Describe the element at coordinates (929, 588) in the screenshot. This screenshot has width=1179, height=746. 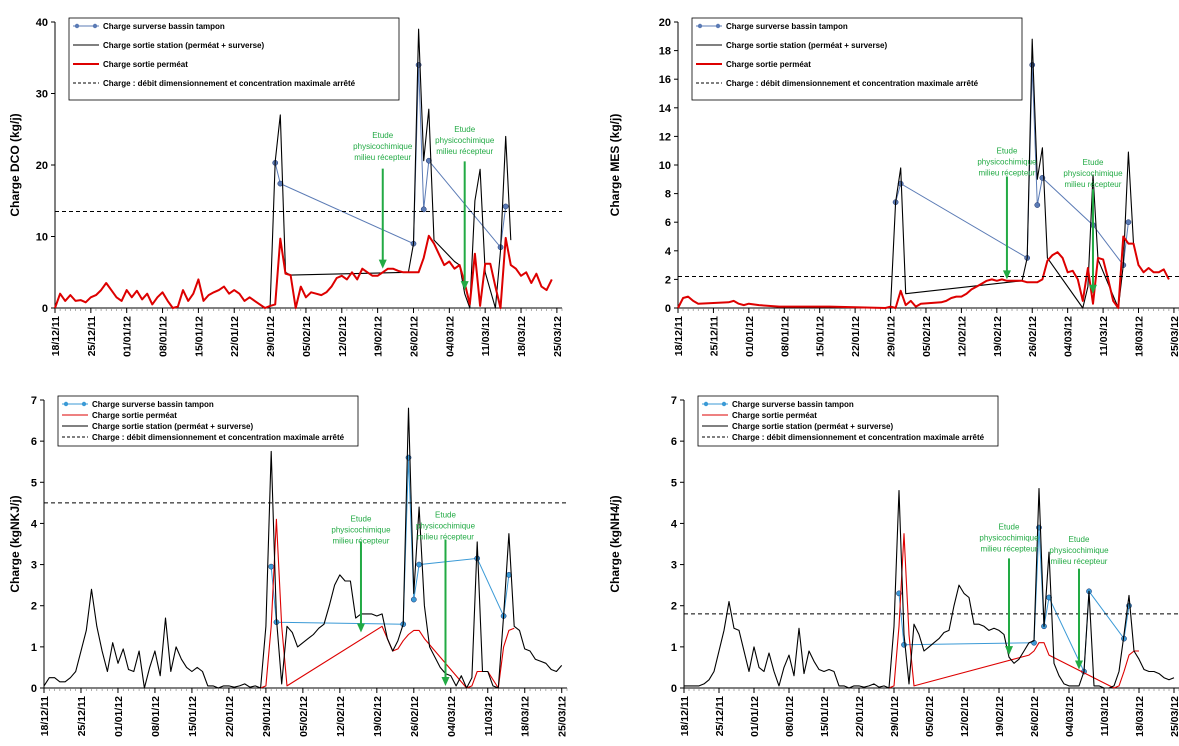
I see `station-output-line` at that location.